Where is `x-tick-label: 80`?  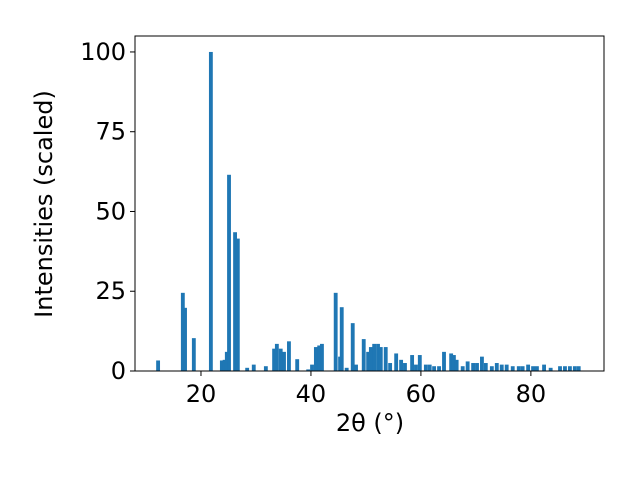
x-tick-label: 80 is located at coordinates (531, 394).